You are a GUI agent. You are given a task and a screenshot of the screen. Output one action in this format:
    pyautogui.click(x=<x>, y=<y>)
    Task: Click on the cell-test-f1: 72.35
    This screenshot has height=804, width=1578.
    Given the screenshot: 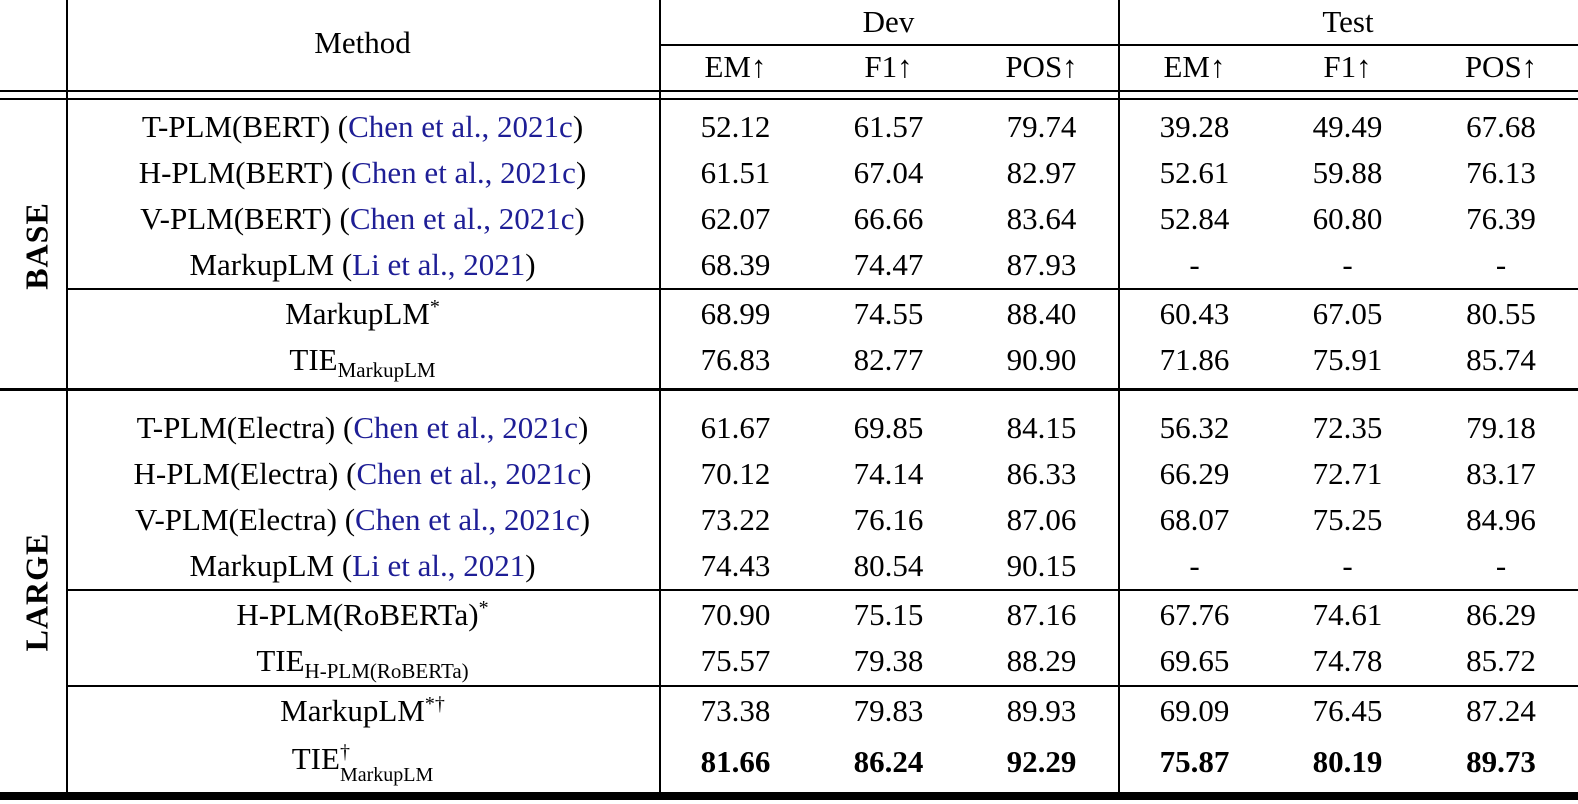 What is the action you would take?
    pyautogui.click(x=1347, y=427)
    